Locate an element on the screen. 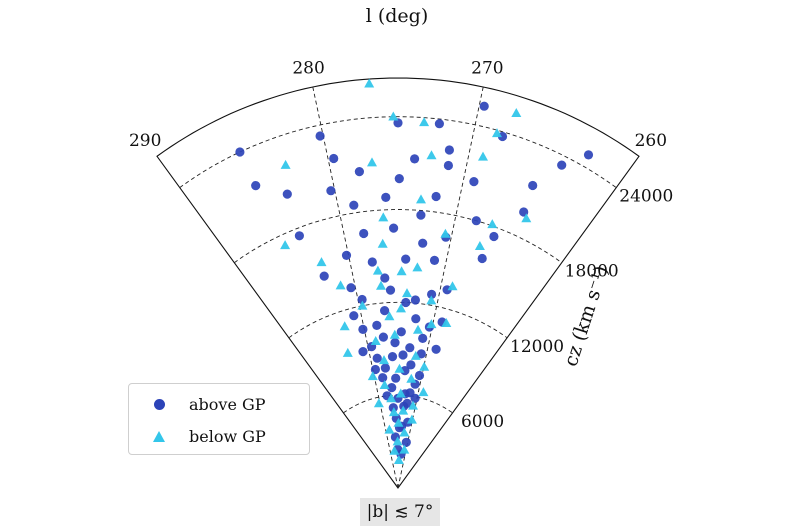 The height and width of the screenshot is (530, 800). latitude-constraint-label: |b| ≲ 7° is located at coordinates (400, 512).